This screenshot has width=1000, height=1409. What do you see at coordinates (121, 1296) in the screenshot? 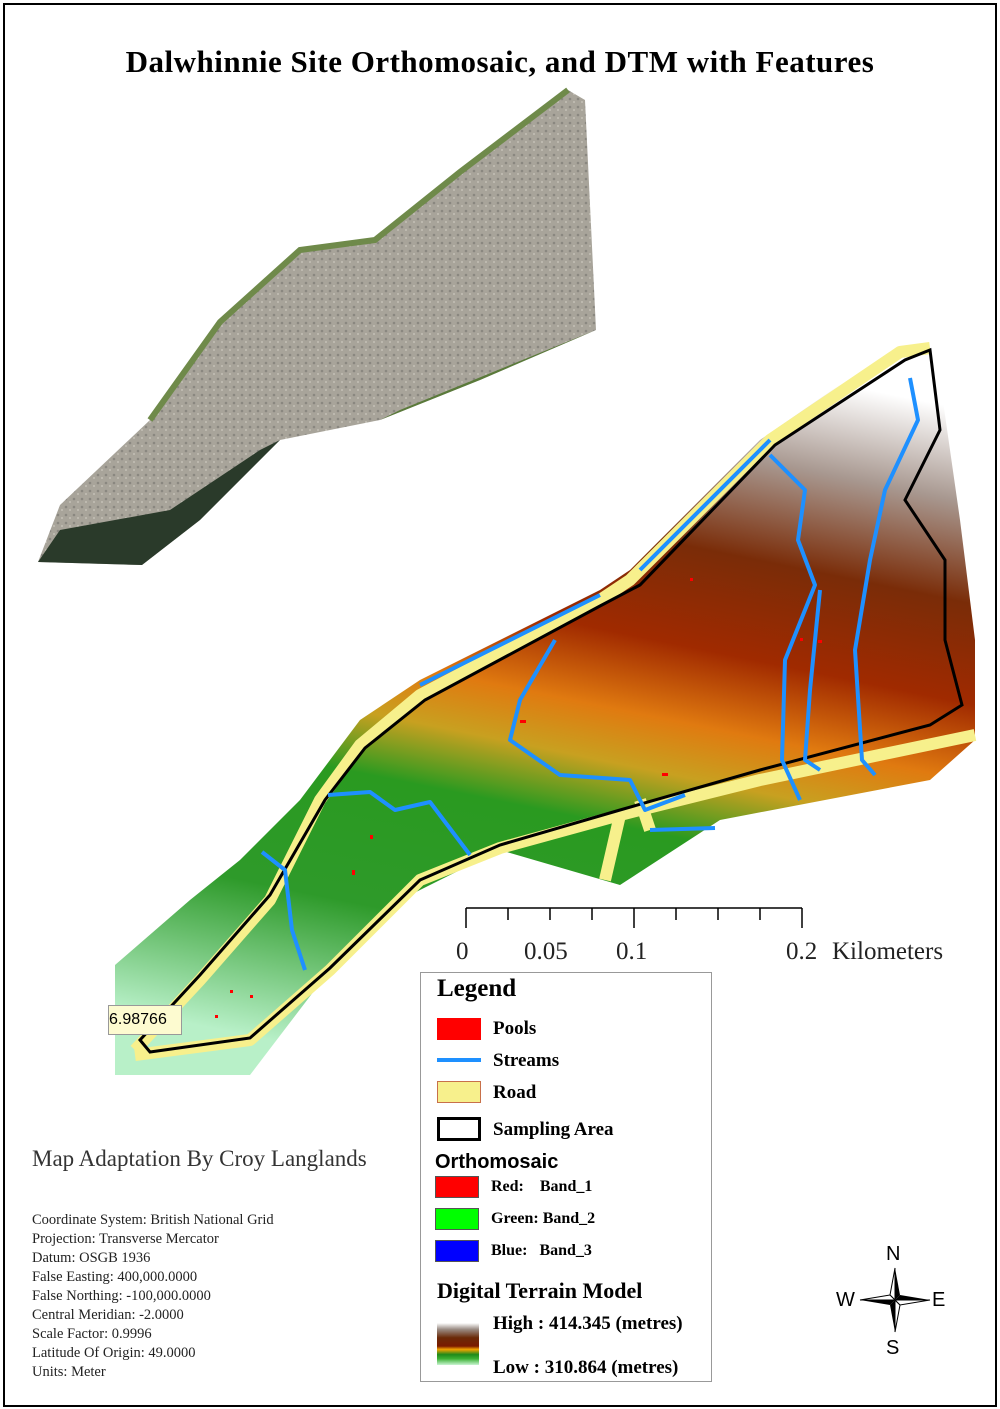
I see `meta-line: False Northing: -100,000.0000` at bounding box center [121, 1296].